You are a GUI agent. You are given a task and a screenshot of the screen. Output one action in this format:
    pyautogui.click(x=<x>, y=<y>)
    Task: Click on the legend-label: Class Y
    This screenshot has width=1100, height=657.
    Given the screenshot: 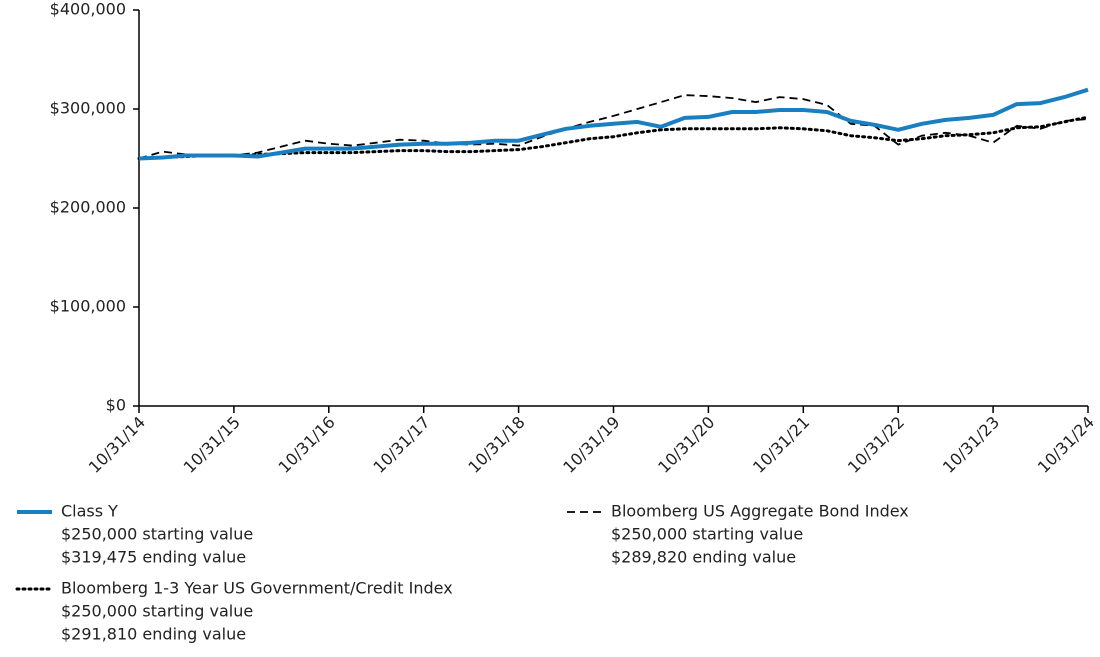 What is the action you would take?
    pyautogui.click(x=89, y=511)
    